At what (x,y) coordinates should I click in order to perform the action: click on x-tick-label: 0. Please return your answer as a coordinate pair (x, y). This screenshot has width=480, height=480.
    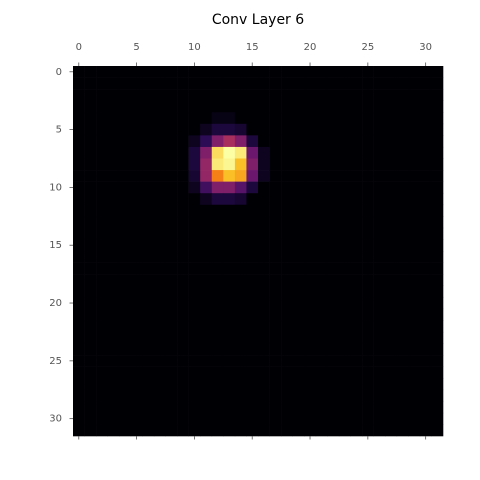
    Looking at the image, I should click on (79, 47).